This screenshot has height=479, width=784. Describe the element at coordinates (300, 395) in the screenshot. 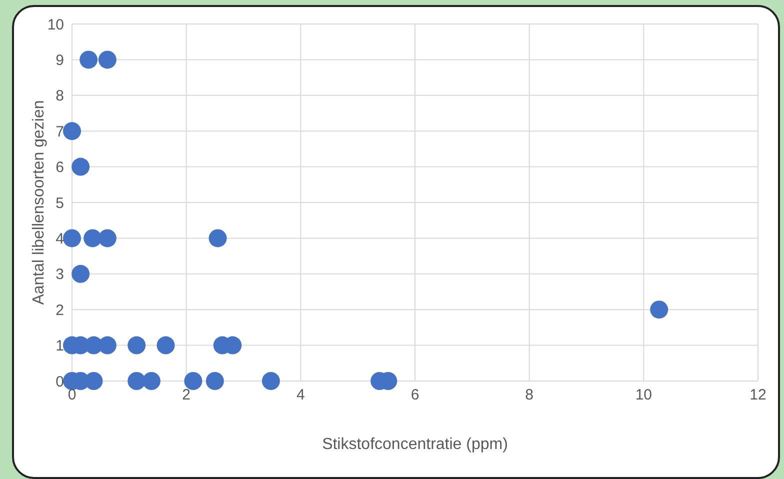

I see `x-tick-label: 4` at that location.